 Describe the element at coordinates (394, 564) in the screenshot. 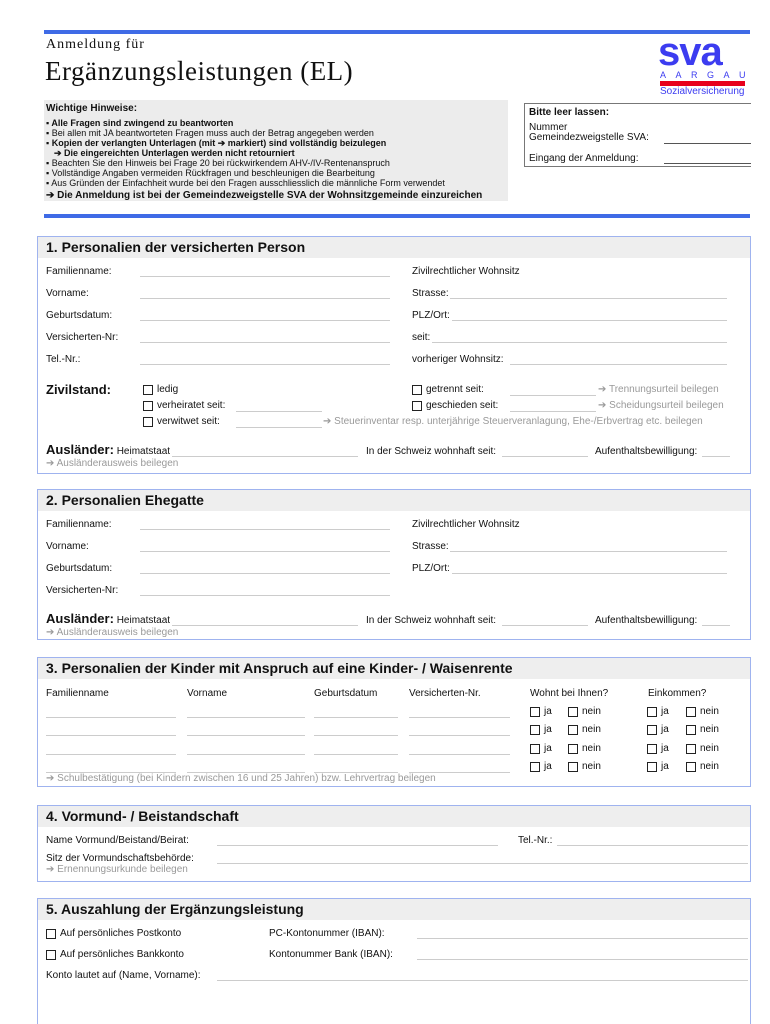

I see `section-spouse: 2. Personalien Ehegatte` at that location.